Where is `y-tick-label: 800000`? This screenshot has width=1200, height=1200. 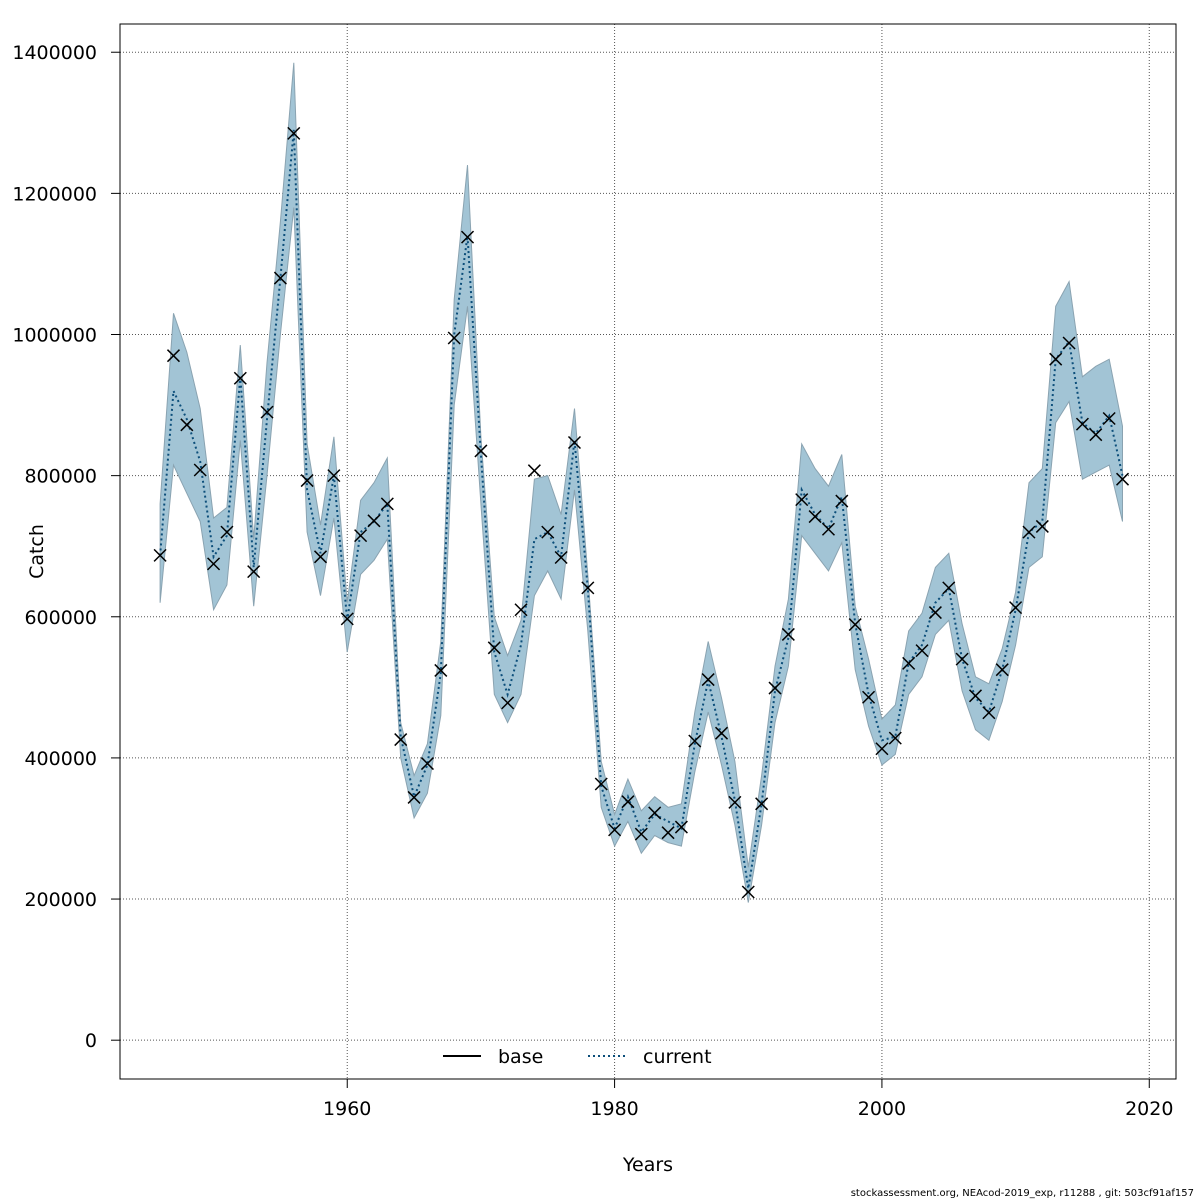 y-tick-label: 800000 is located at coordinates (60, 477).